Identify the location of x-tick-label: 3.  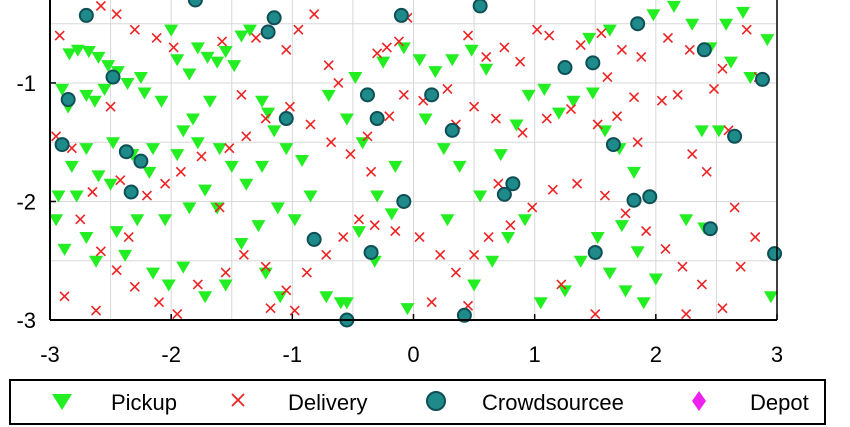
(777, 354).